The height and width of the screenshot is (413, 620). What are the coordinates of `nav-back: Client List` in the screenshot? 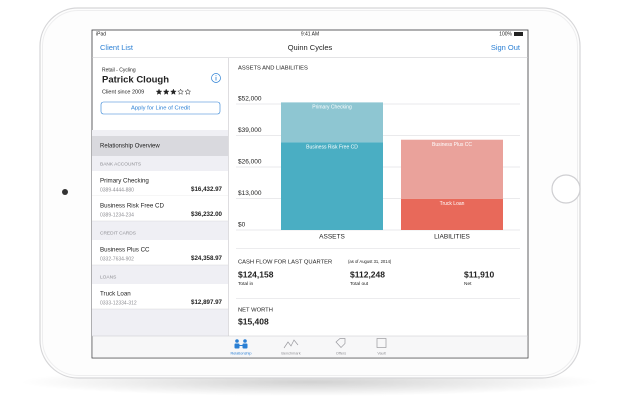 It's located at (117, 47).